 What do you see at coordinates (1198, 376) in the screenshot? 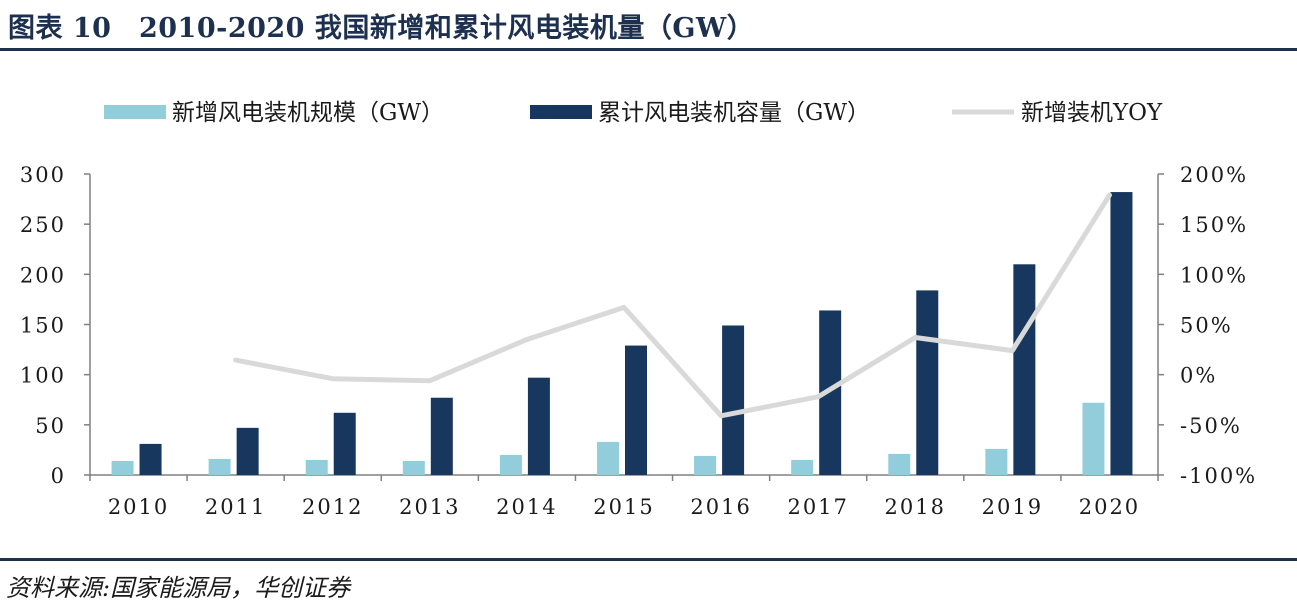
I see `right-tick-label: 0%` at bounding box center [1198, 376].